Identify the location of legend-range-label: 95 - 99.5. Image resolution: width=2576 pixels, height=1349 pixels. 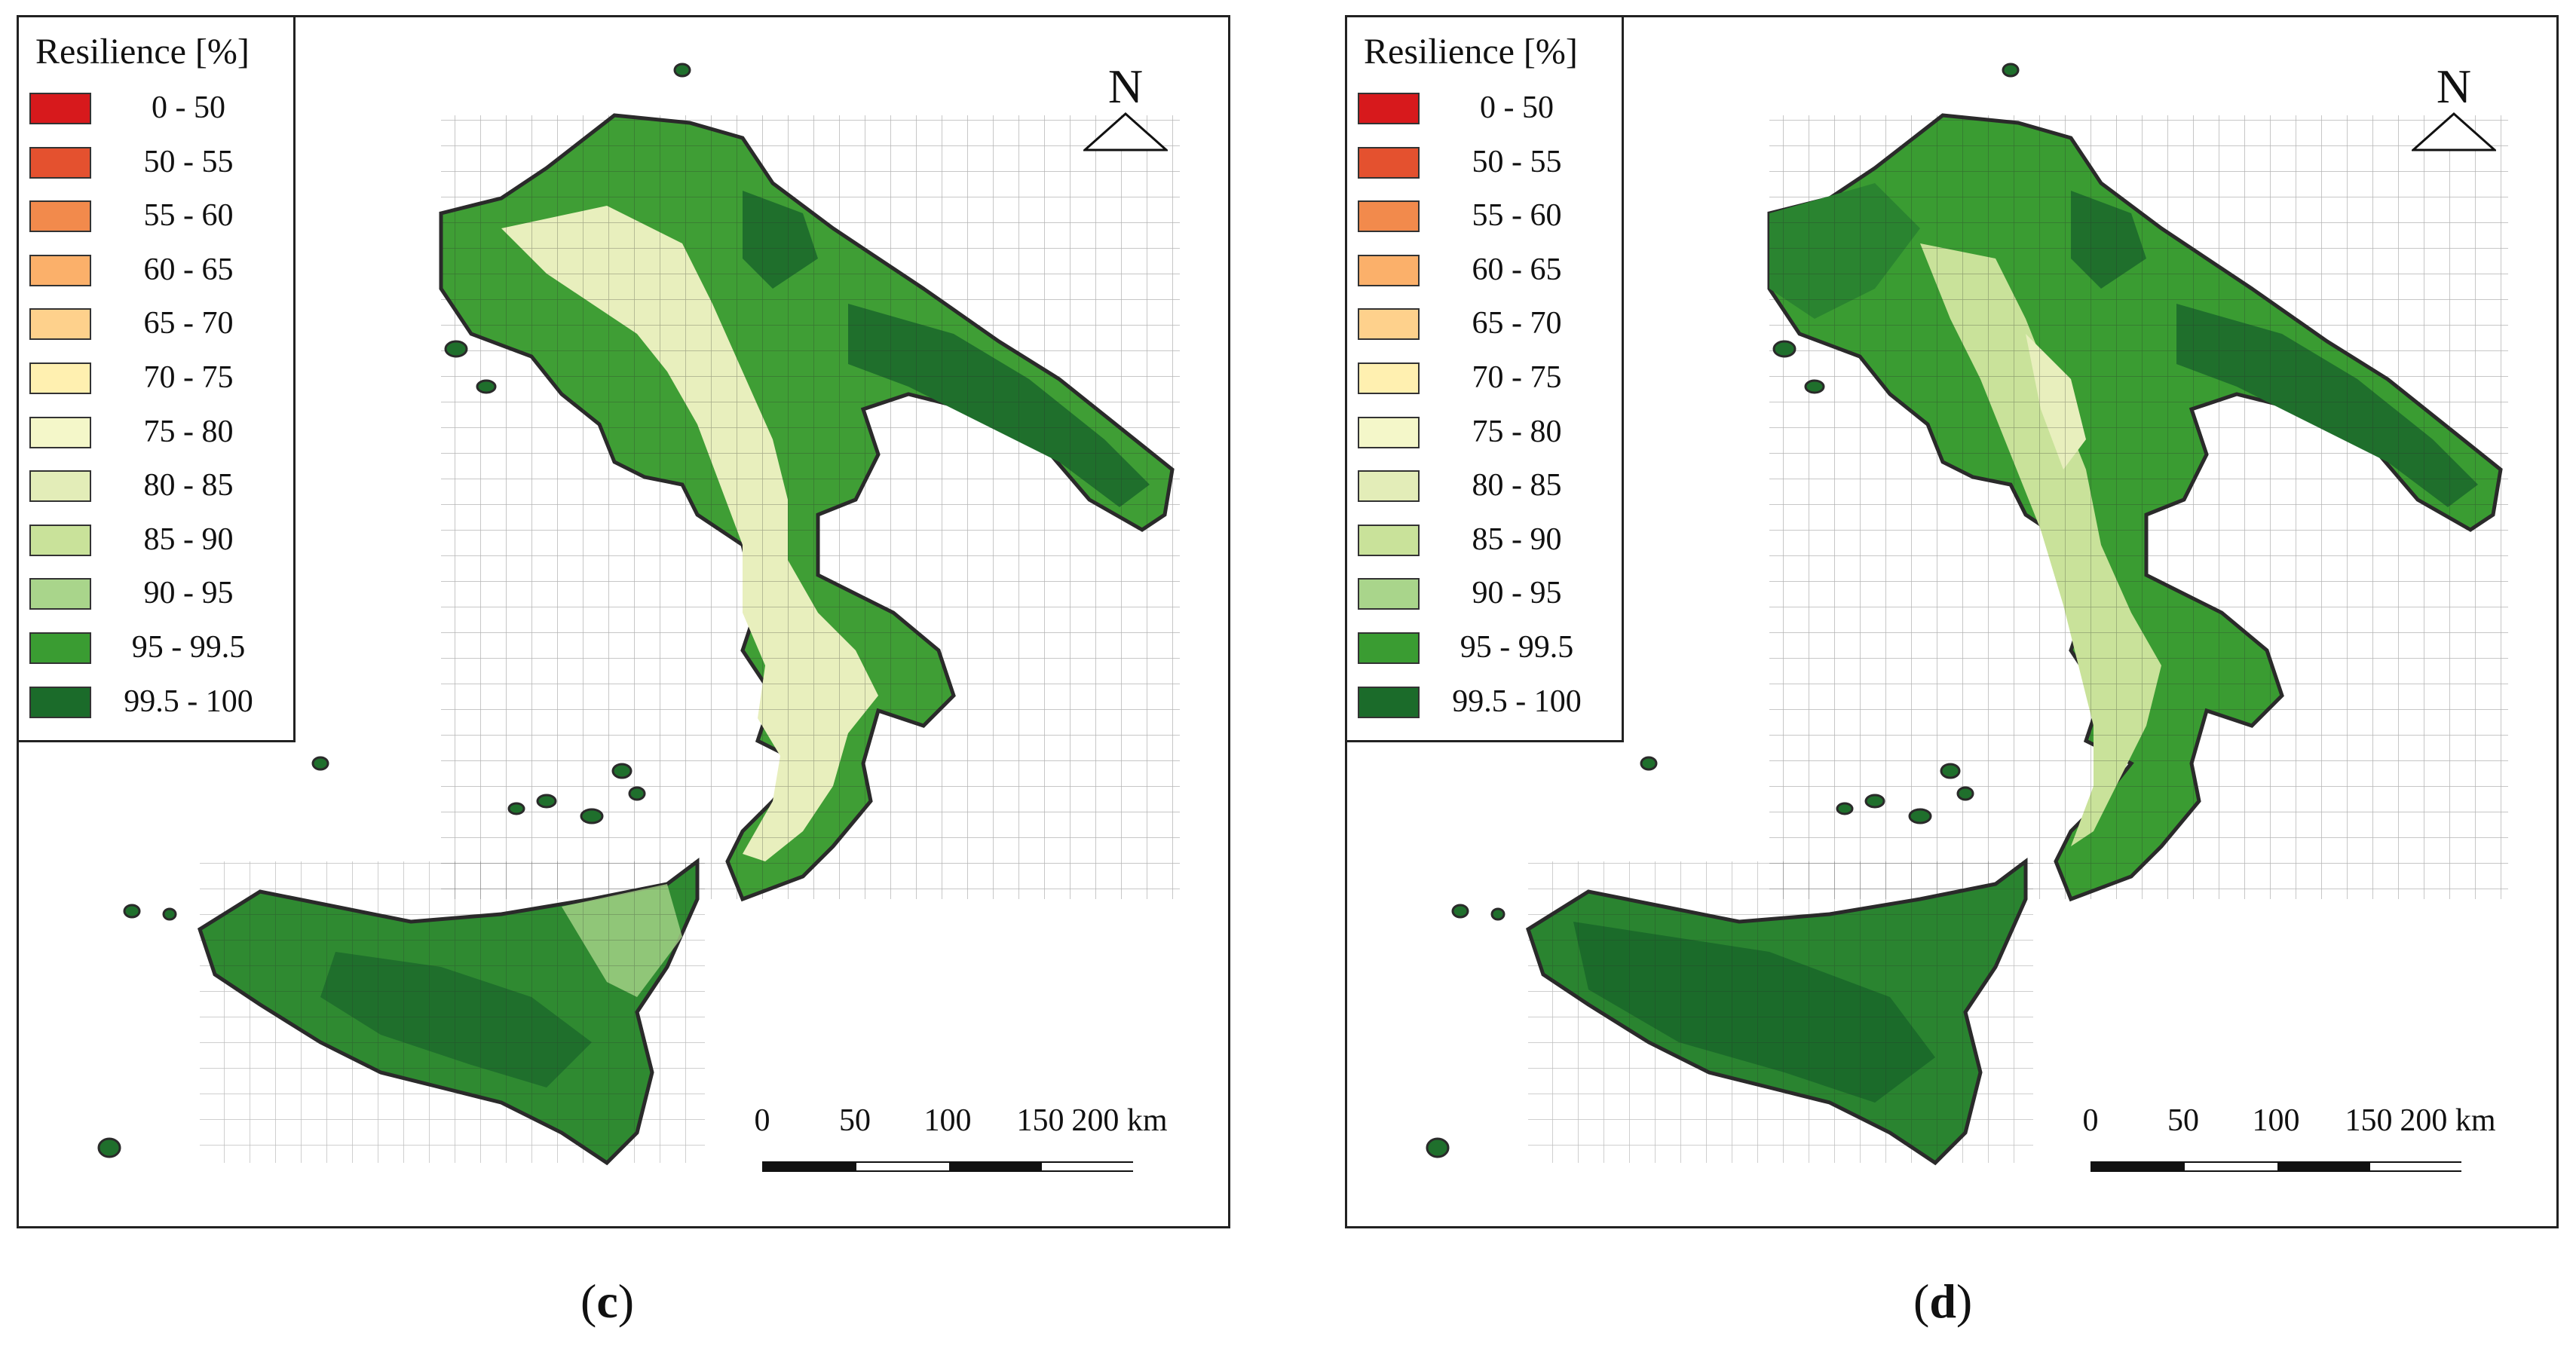
(188, 647).